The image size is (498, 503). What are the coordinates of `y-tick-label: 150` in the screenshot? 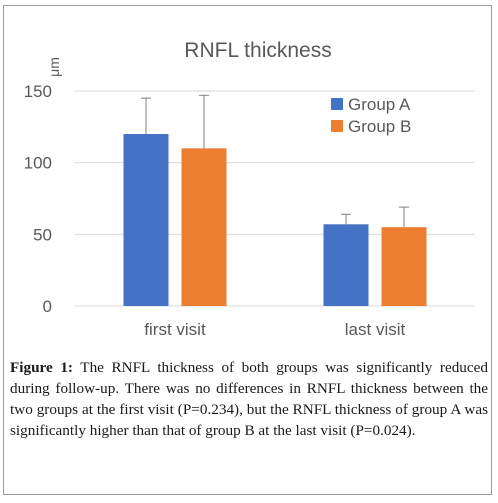 It's located at (38, 91).